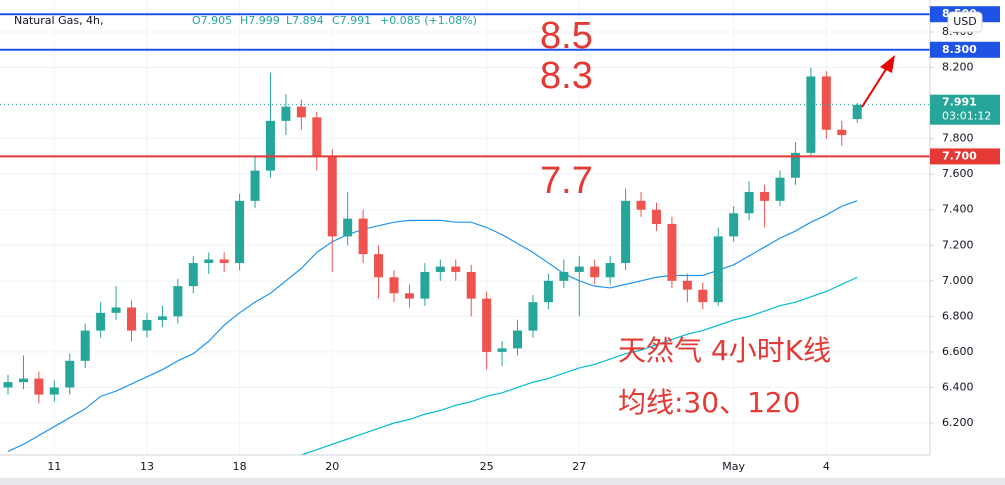  I want to click on x-tick-label: 13, so click(147, 466).